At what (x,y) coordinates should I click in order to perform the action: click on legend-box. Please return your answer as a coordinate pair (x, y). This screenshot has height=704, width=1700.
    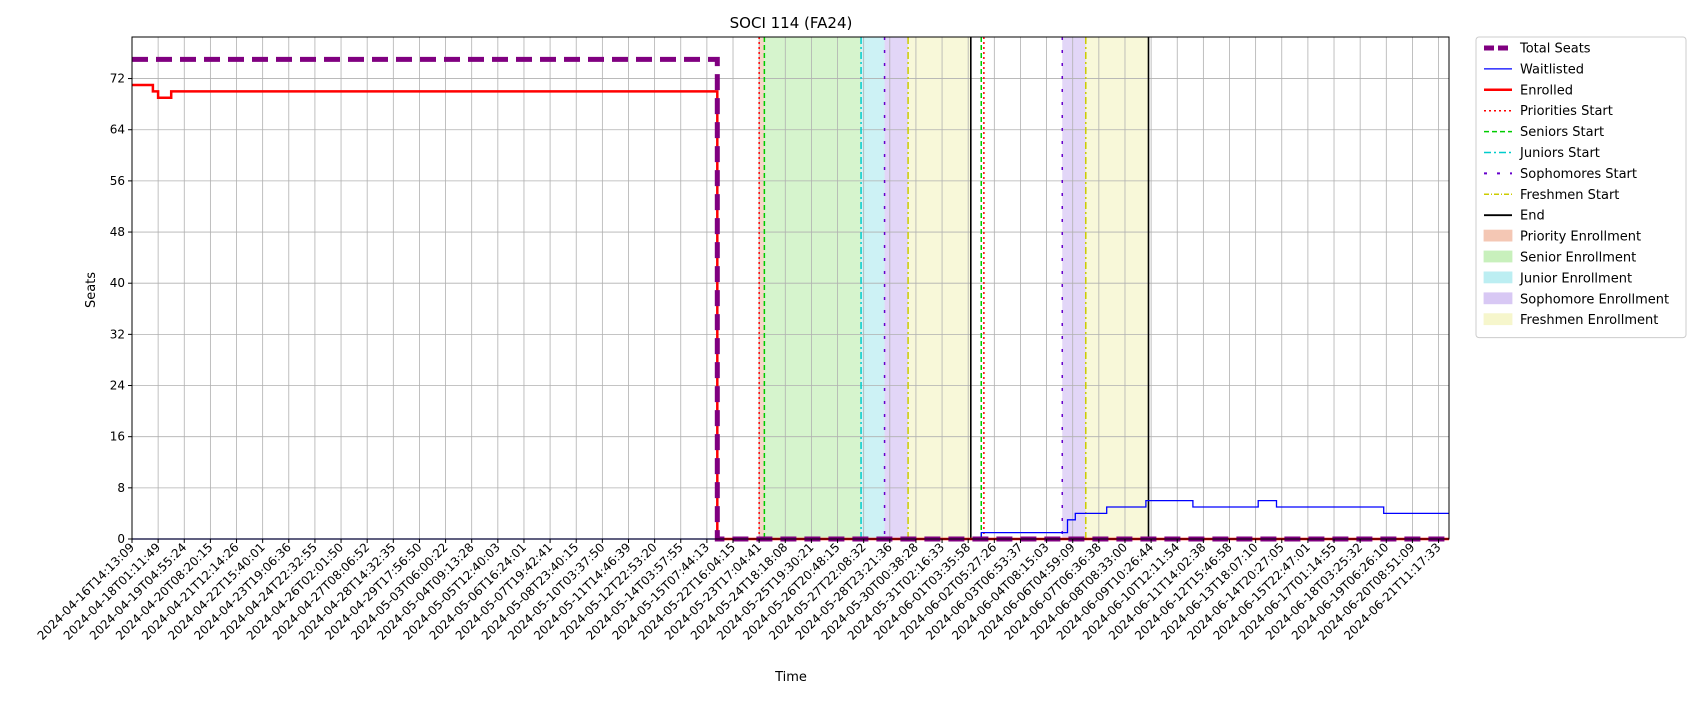
    Looking at the image, I should click on (1581, 187).